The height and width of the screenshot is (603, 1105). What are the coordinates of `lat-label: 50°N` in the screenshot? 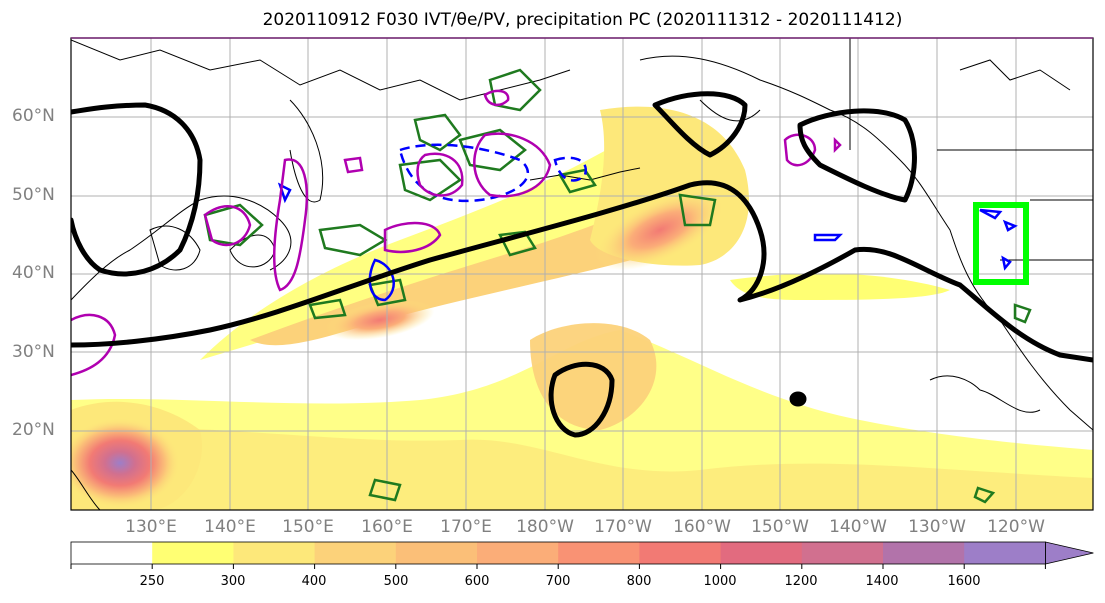 It's located at (33, 195).